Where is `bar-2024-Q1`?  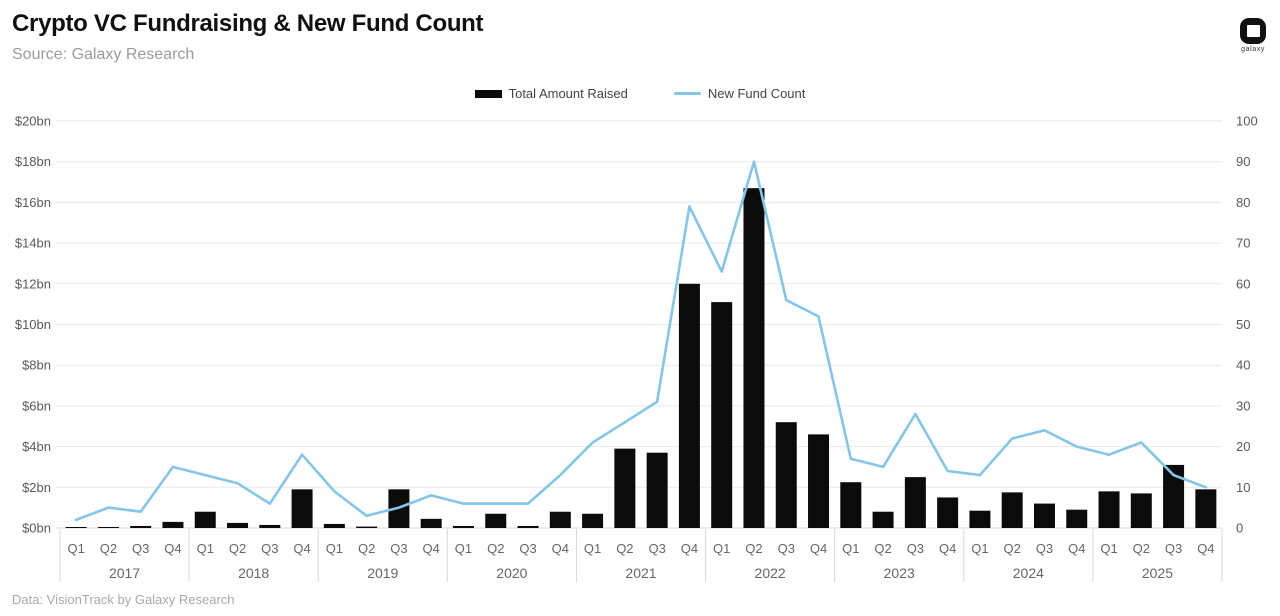 bar-2024-Q1 is located at coordinates (980, 519).